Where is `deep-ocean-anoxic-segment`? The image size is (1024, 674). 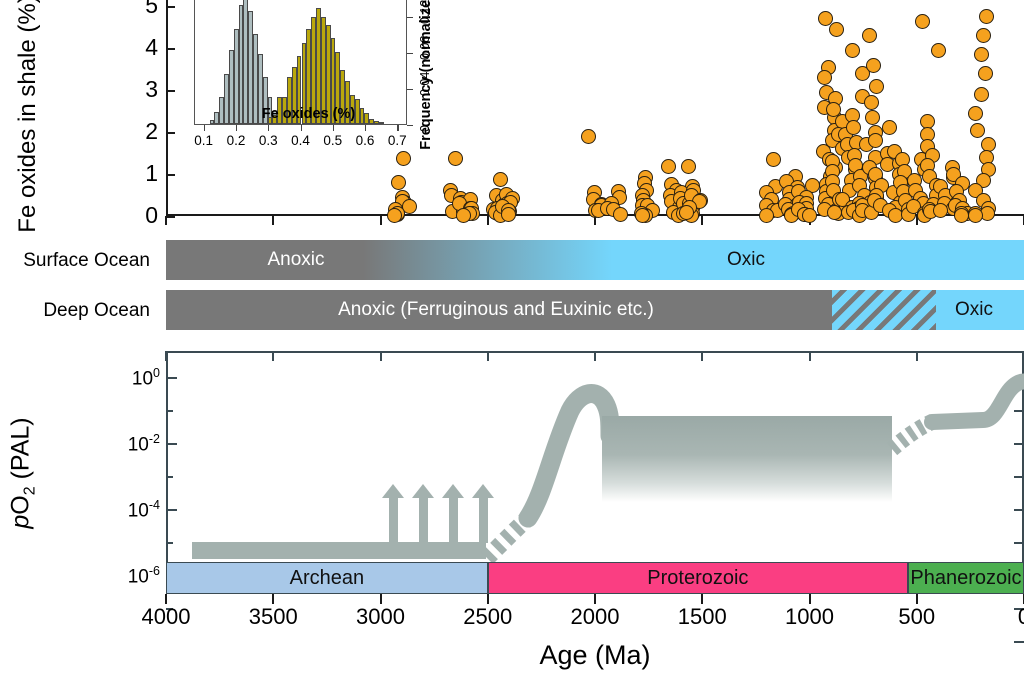
deep-ocean-anoxic-segment is located at coordinates (499, 310).